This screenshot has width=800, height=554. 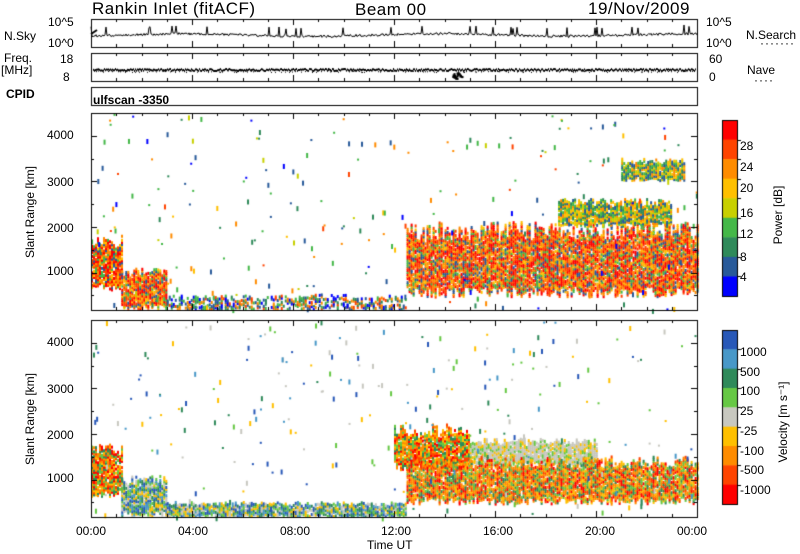 What do you see at coordinates (295, 531) in the screenshot?
I see `xtick-0800: 08:00` at bounding box center [295, 531].